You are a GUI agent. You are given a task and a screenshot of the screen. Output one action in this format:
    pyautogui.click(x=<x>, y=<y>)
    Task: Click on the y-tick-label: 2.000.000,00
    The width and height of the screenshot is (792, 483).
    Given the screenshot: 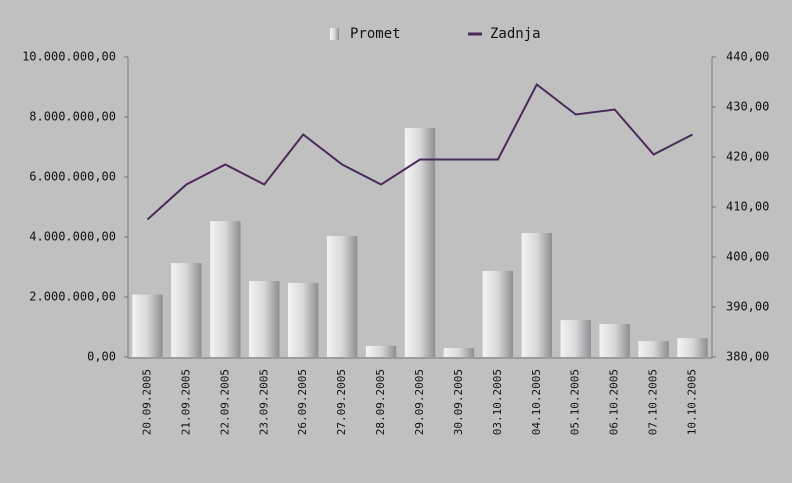 What is the action you would take?
    pyautogui.click(x=72, y=297)
    